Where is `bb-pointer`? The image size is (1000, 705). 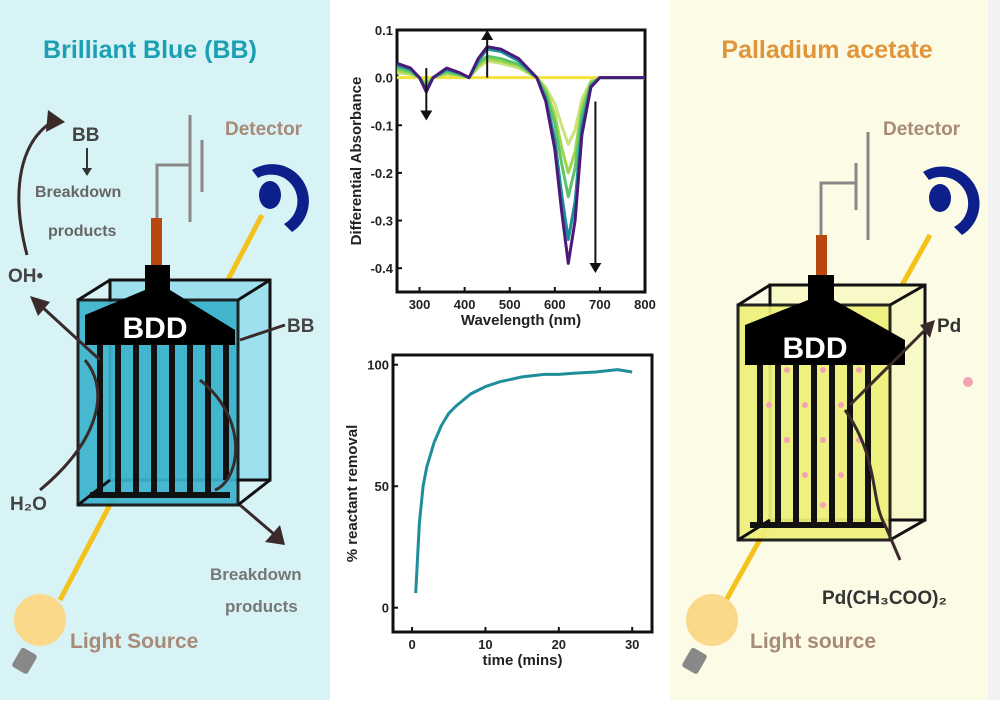 bb-pointer is located at coordinates (262, 332).